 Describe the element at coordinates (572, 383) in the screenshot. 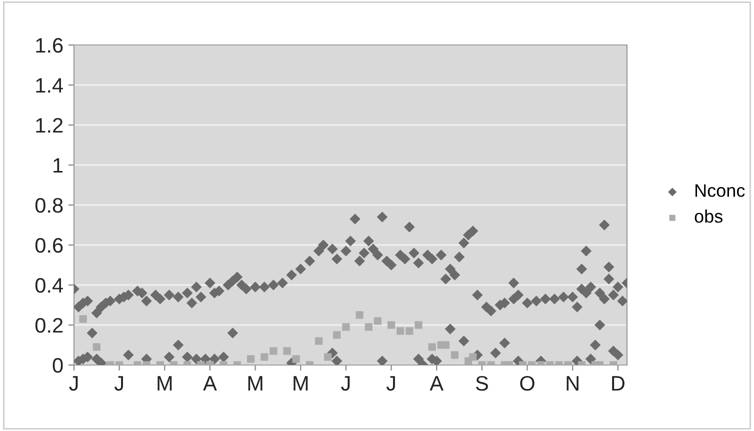

I see `x-tick-label: N` at that location.